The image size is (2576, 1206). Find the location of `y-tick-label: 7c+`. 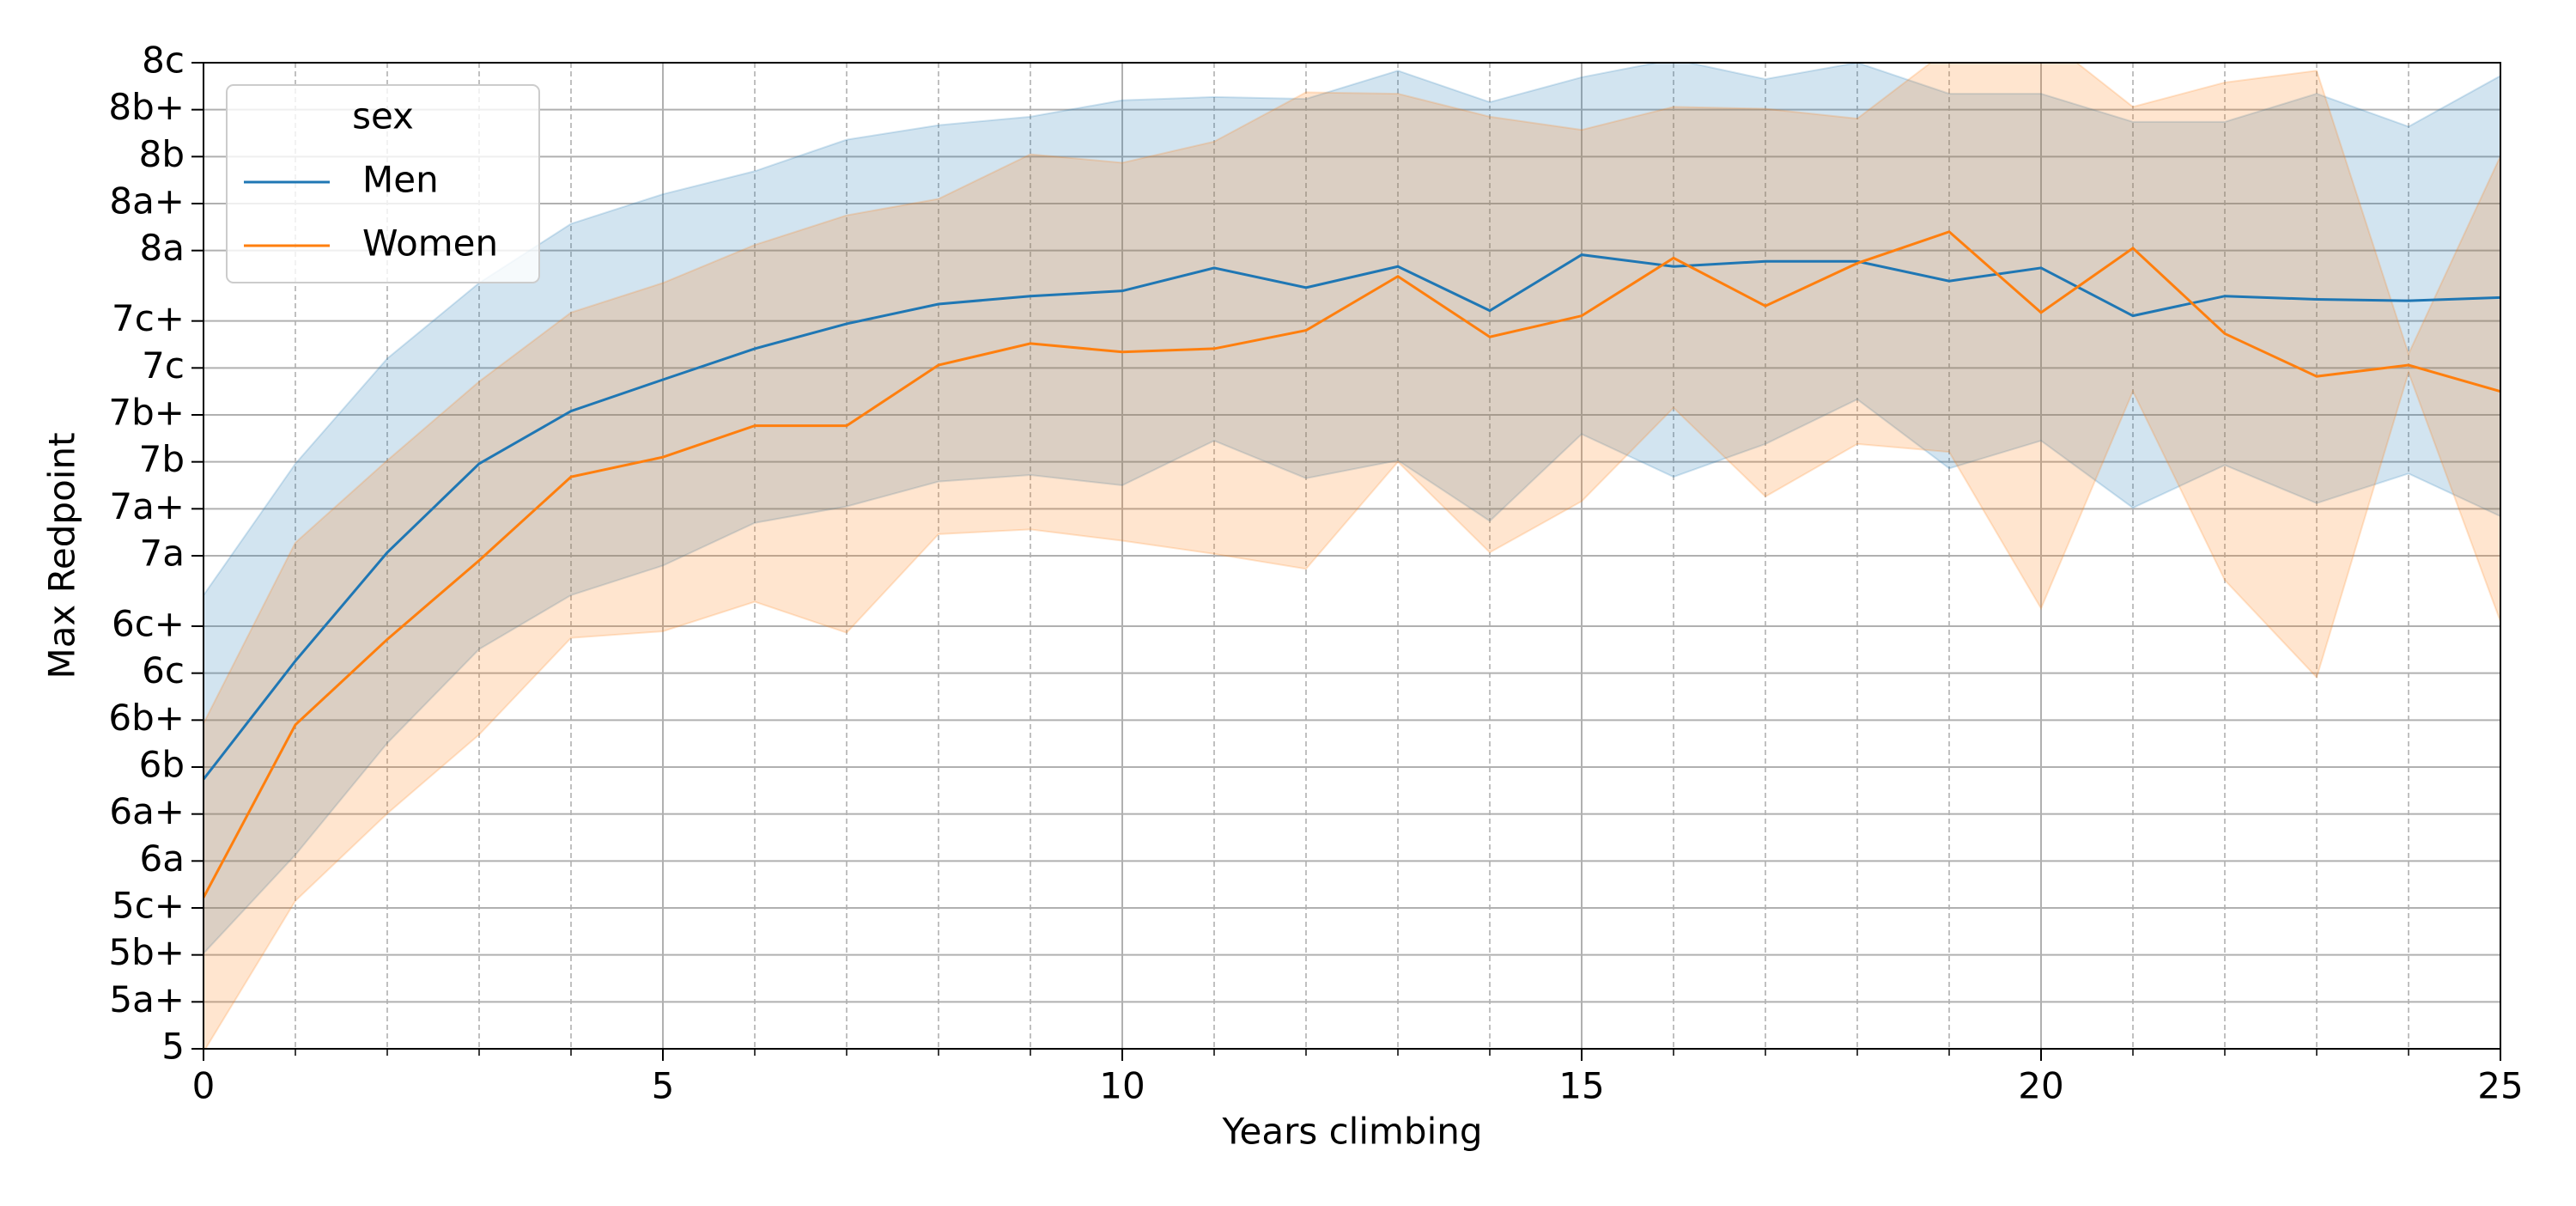

y-tick-label: 7c+ is located at coordinates (148, 318).